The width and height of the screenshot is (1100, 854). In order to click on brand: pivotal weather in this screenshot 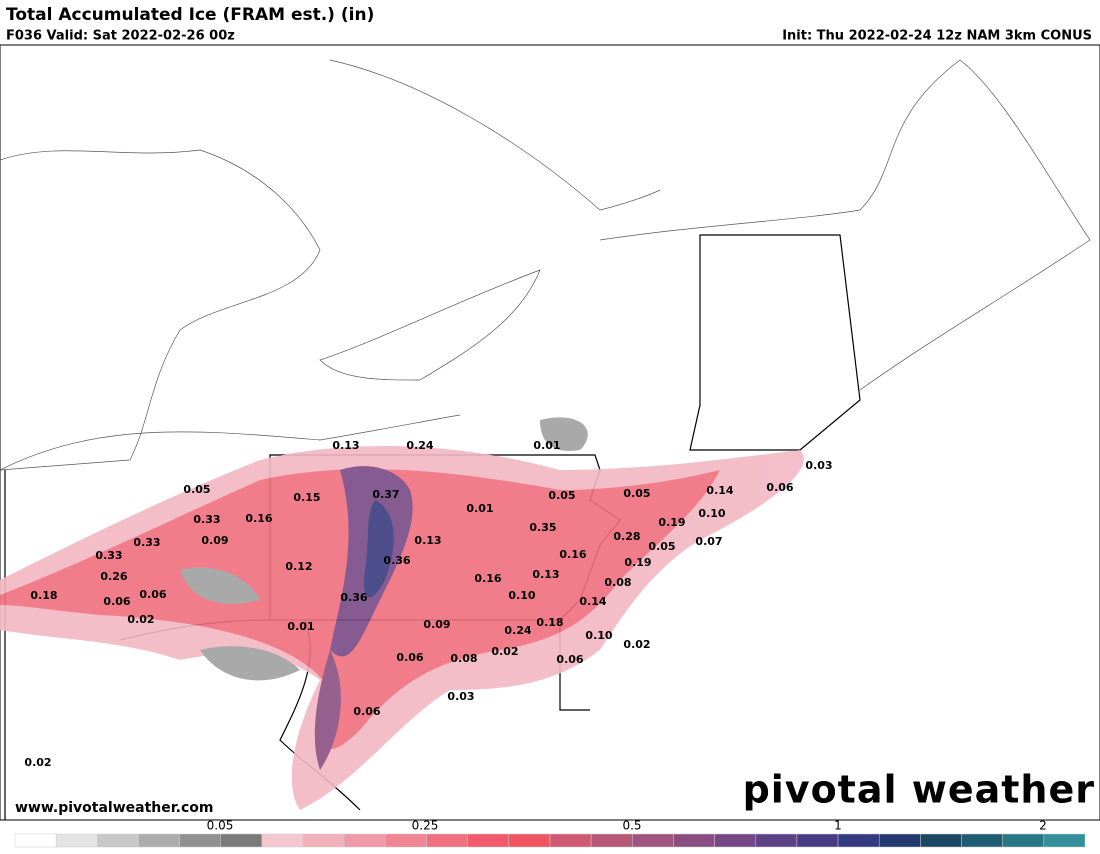, I will do `click(919, 790)`.